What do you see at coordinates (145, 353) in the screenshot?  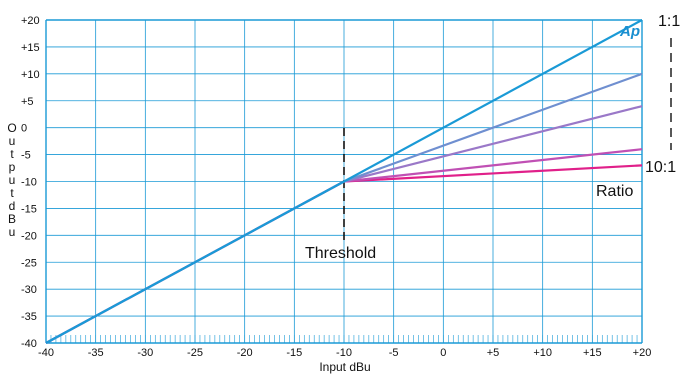 I see `x-tick-label: -30` at bounding box center [145, 353].